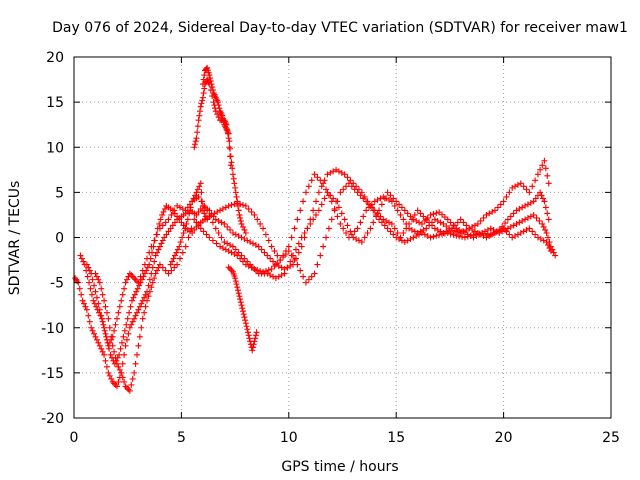 This screenshot has width=640, height=480. Describe the element at coordinates (396, 438) in the screenshot. I see `x-tick-label: 15` at that location.